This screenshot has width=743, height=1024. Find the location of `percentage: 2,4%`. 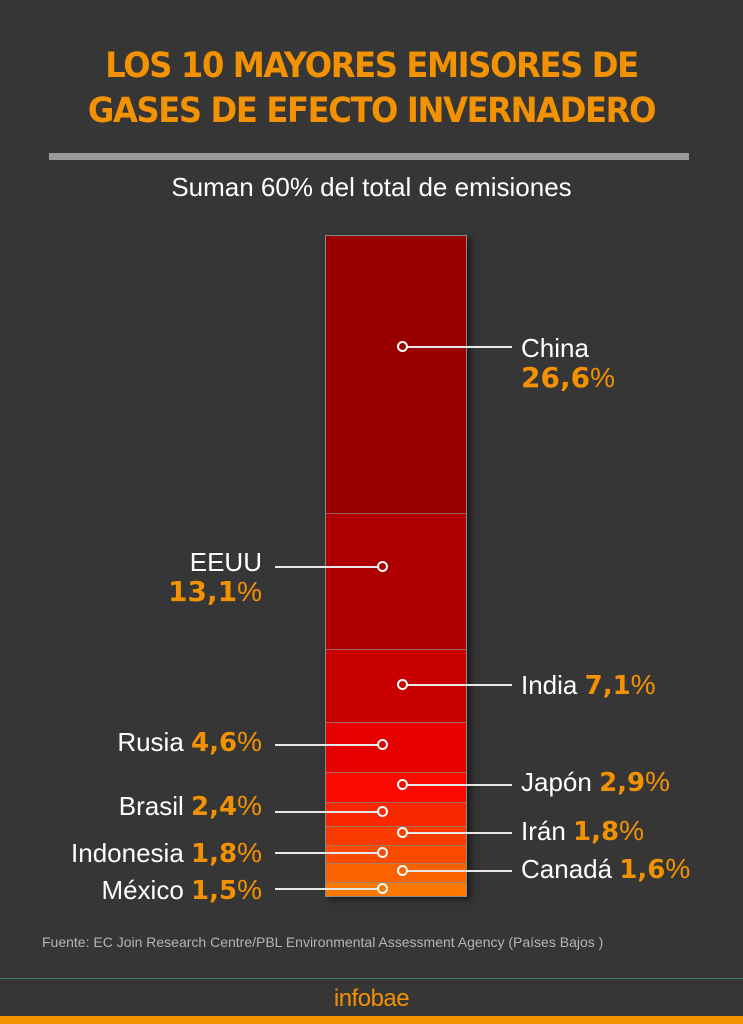

percentage: 2,4% is located at coordinates (226, 806).